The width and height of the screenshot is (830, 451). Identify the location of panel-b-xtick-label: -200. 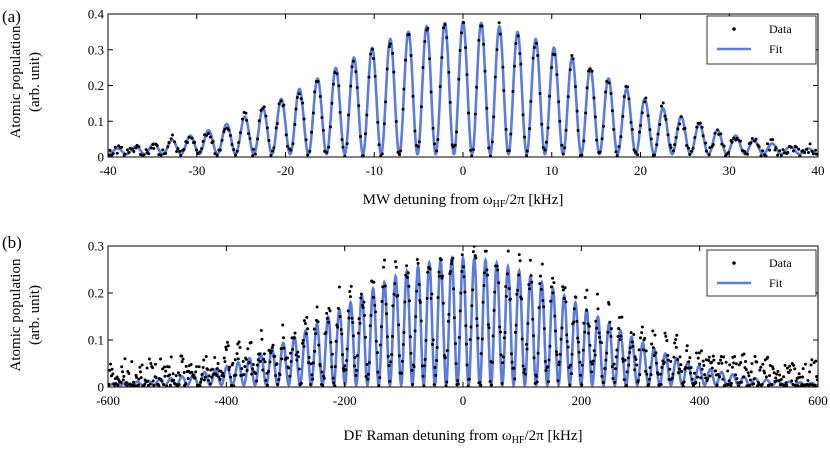
(345, 400).